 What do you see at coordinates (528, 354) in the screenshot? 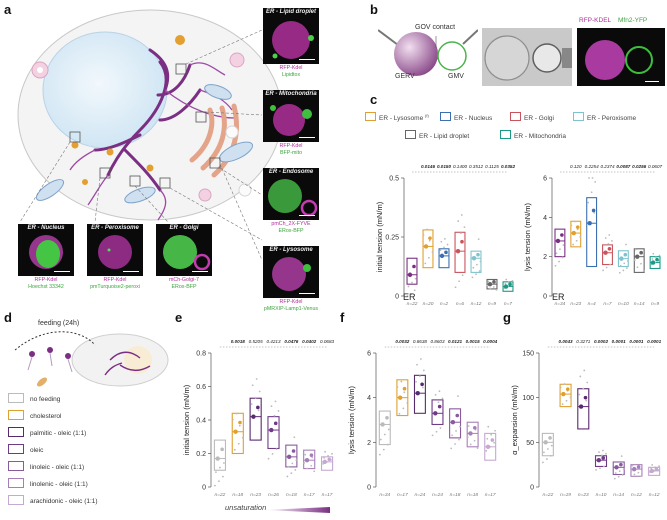
I see `y-tick-label: 150` at bounding box center [528, 354].